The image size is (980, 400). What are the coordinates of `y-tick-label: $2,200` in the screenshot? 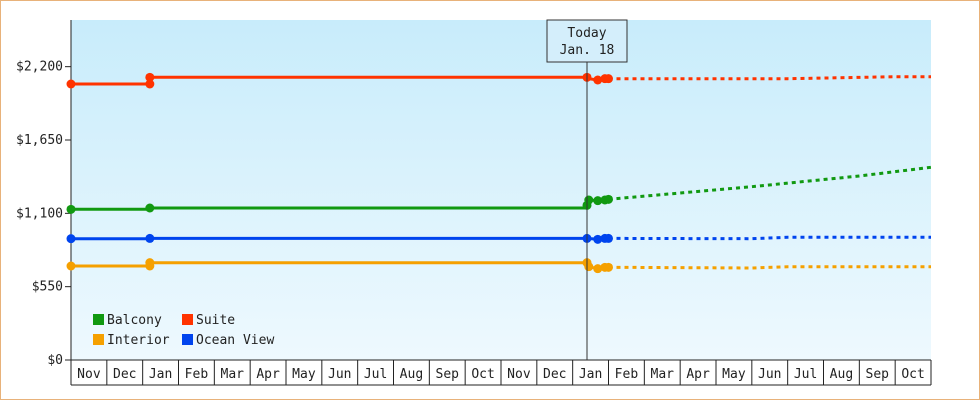 It's located at (39, 67).